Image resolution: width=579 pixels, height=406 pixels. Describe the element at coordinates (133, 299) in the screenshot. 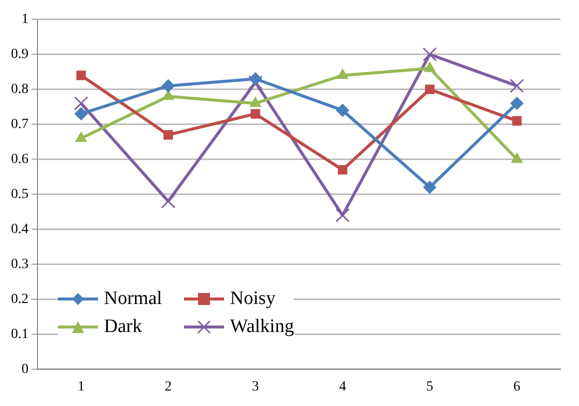

I see `legend-label: Normal` at that location.